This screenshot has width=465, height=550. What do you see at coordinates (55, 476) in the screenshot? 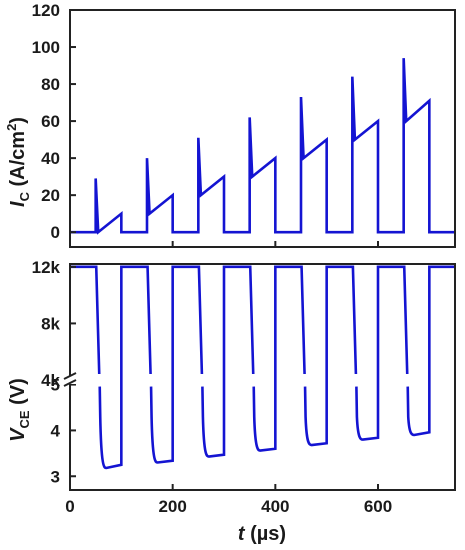
I see `vce-y-tick-label: 3` at bounding box center [55, 476].